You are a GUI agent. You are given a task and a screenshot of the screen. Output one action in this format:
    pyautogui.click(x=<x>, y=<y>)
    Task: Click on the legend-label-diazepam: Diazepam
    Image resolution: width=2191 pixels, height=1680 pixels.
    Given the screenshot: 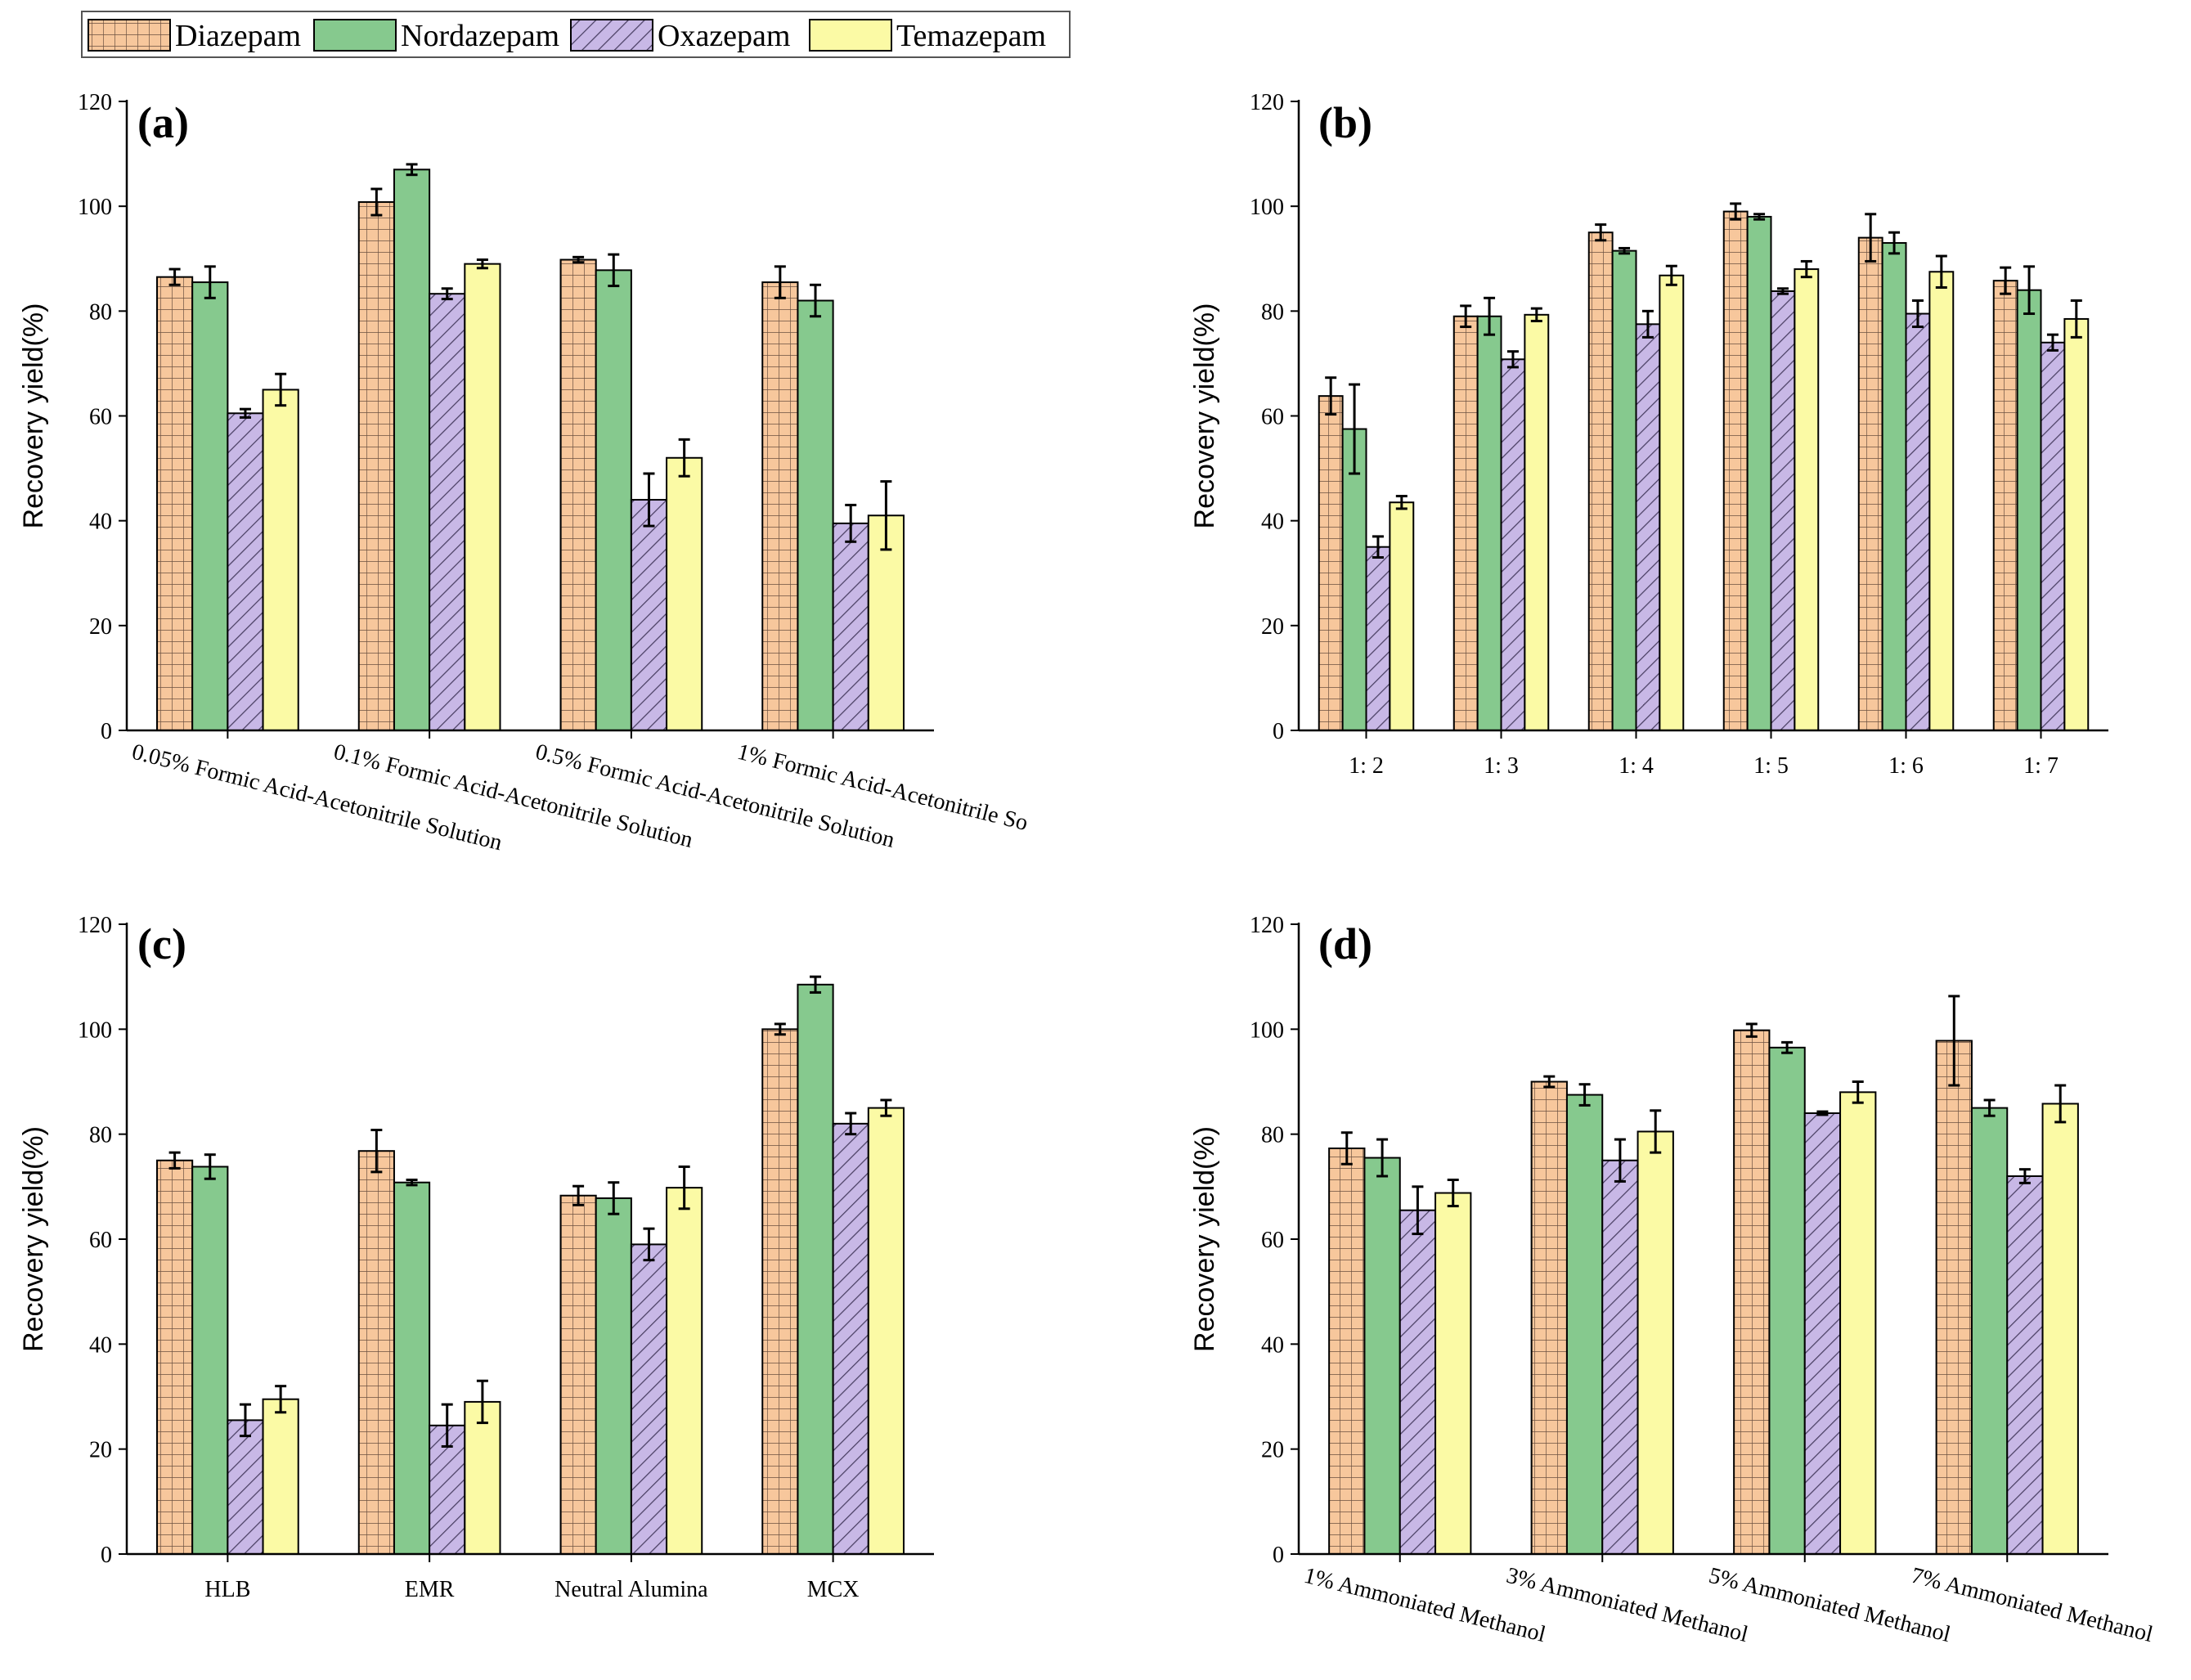 What is the action you would take?
    pyautogui.click(x=238, y=36)
    